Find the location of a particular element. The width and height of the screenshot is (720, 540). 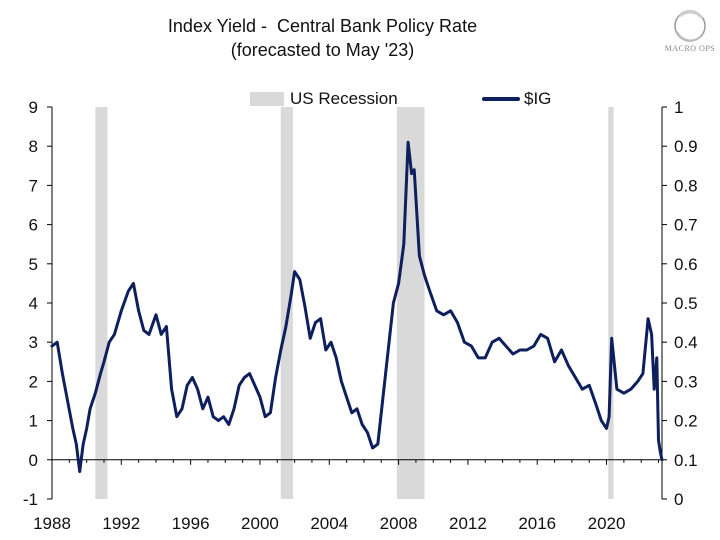

y2-tick-label: 0.7 is located at coordinates (686, 225).